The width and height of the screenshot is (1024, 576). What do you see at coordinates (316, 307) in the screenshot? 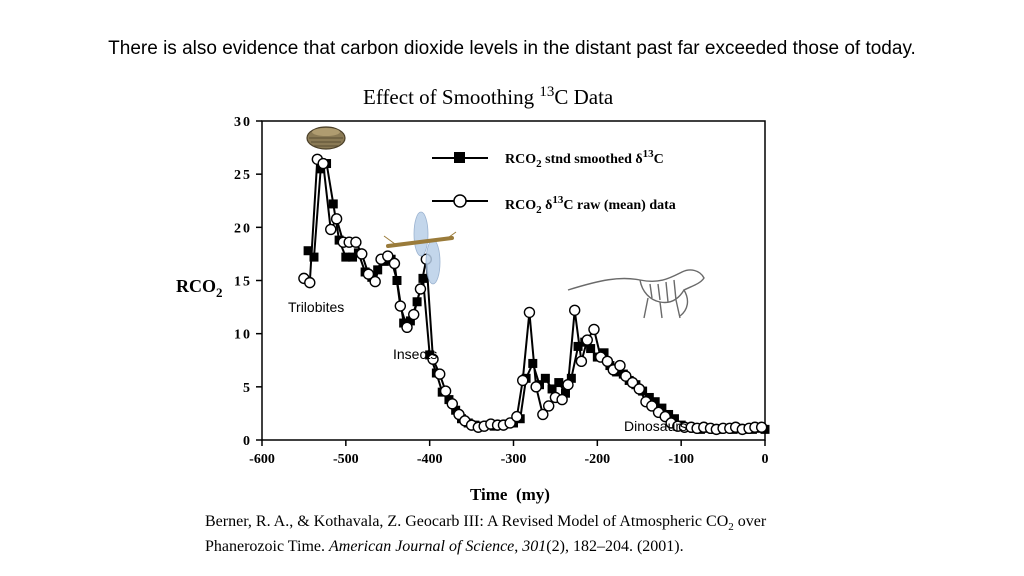
I see `annotation-trilobites: Trilobites` at bounding box center [316, 307].